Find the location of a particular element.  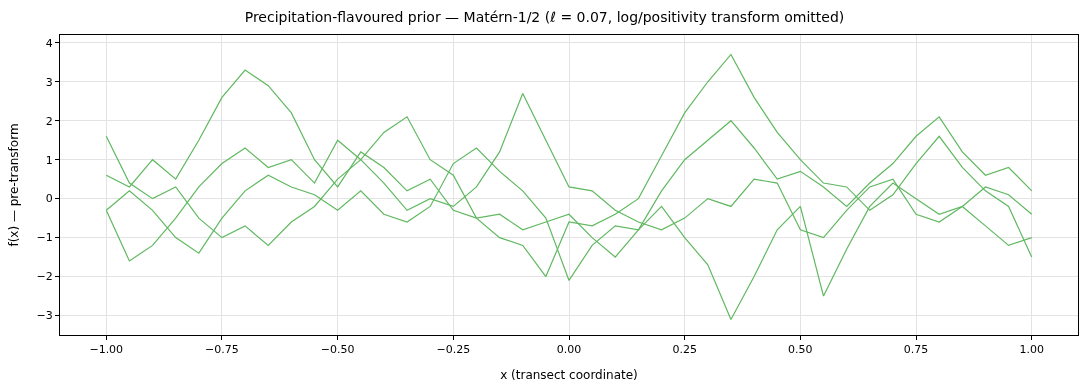

y-tick-label: 0 is located at coordinates (49, 199).